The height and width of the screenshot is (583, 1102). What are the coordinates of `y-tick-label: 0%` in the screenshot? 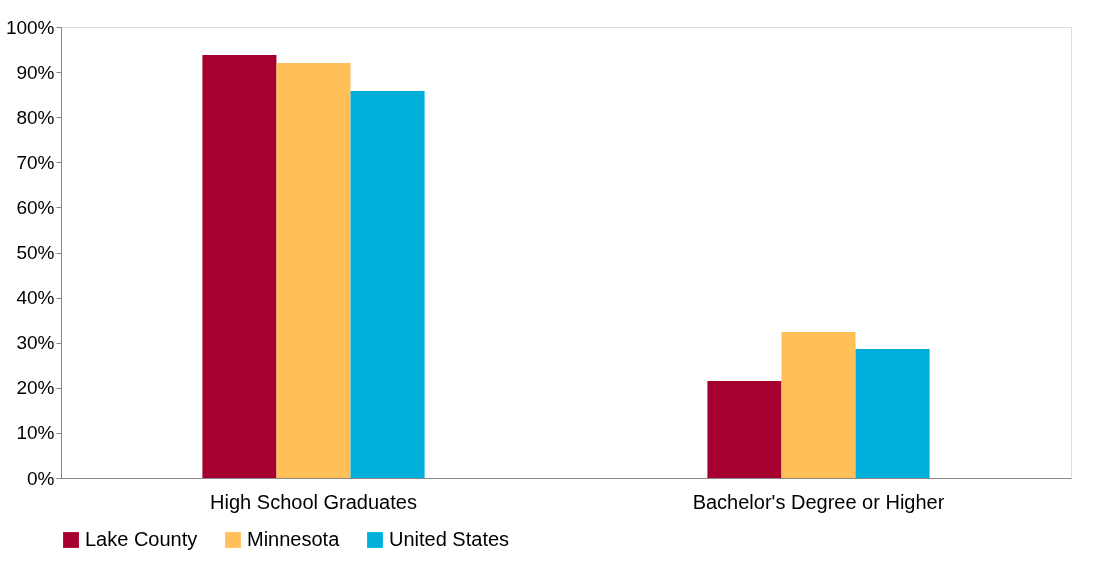 It's located at (41, 478).